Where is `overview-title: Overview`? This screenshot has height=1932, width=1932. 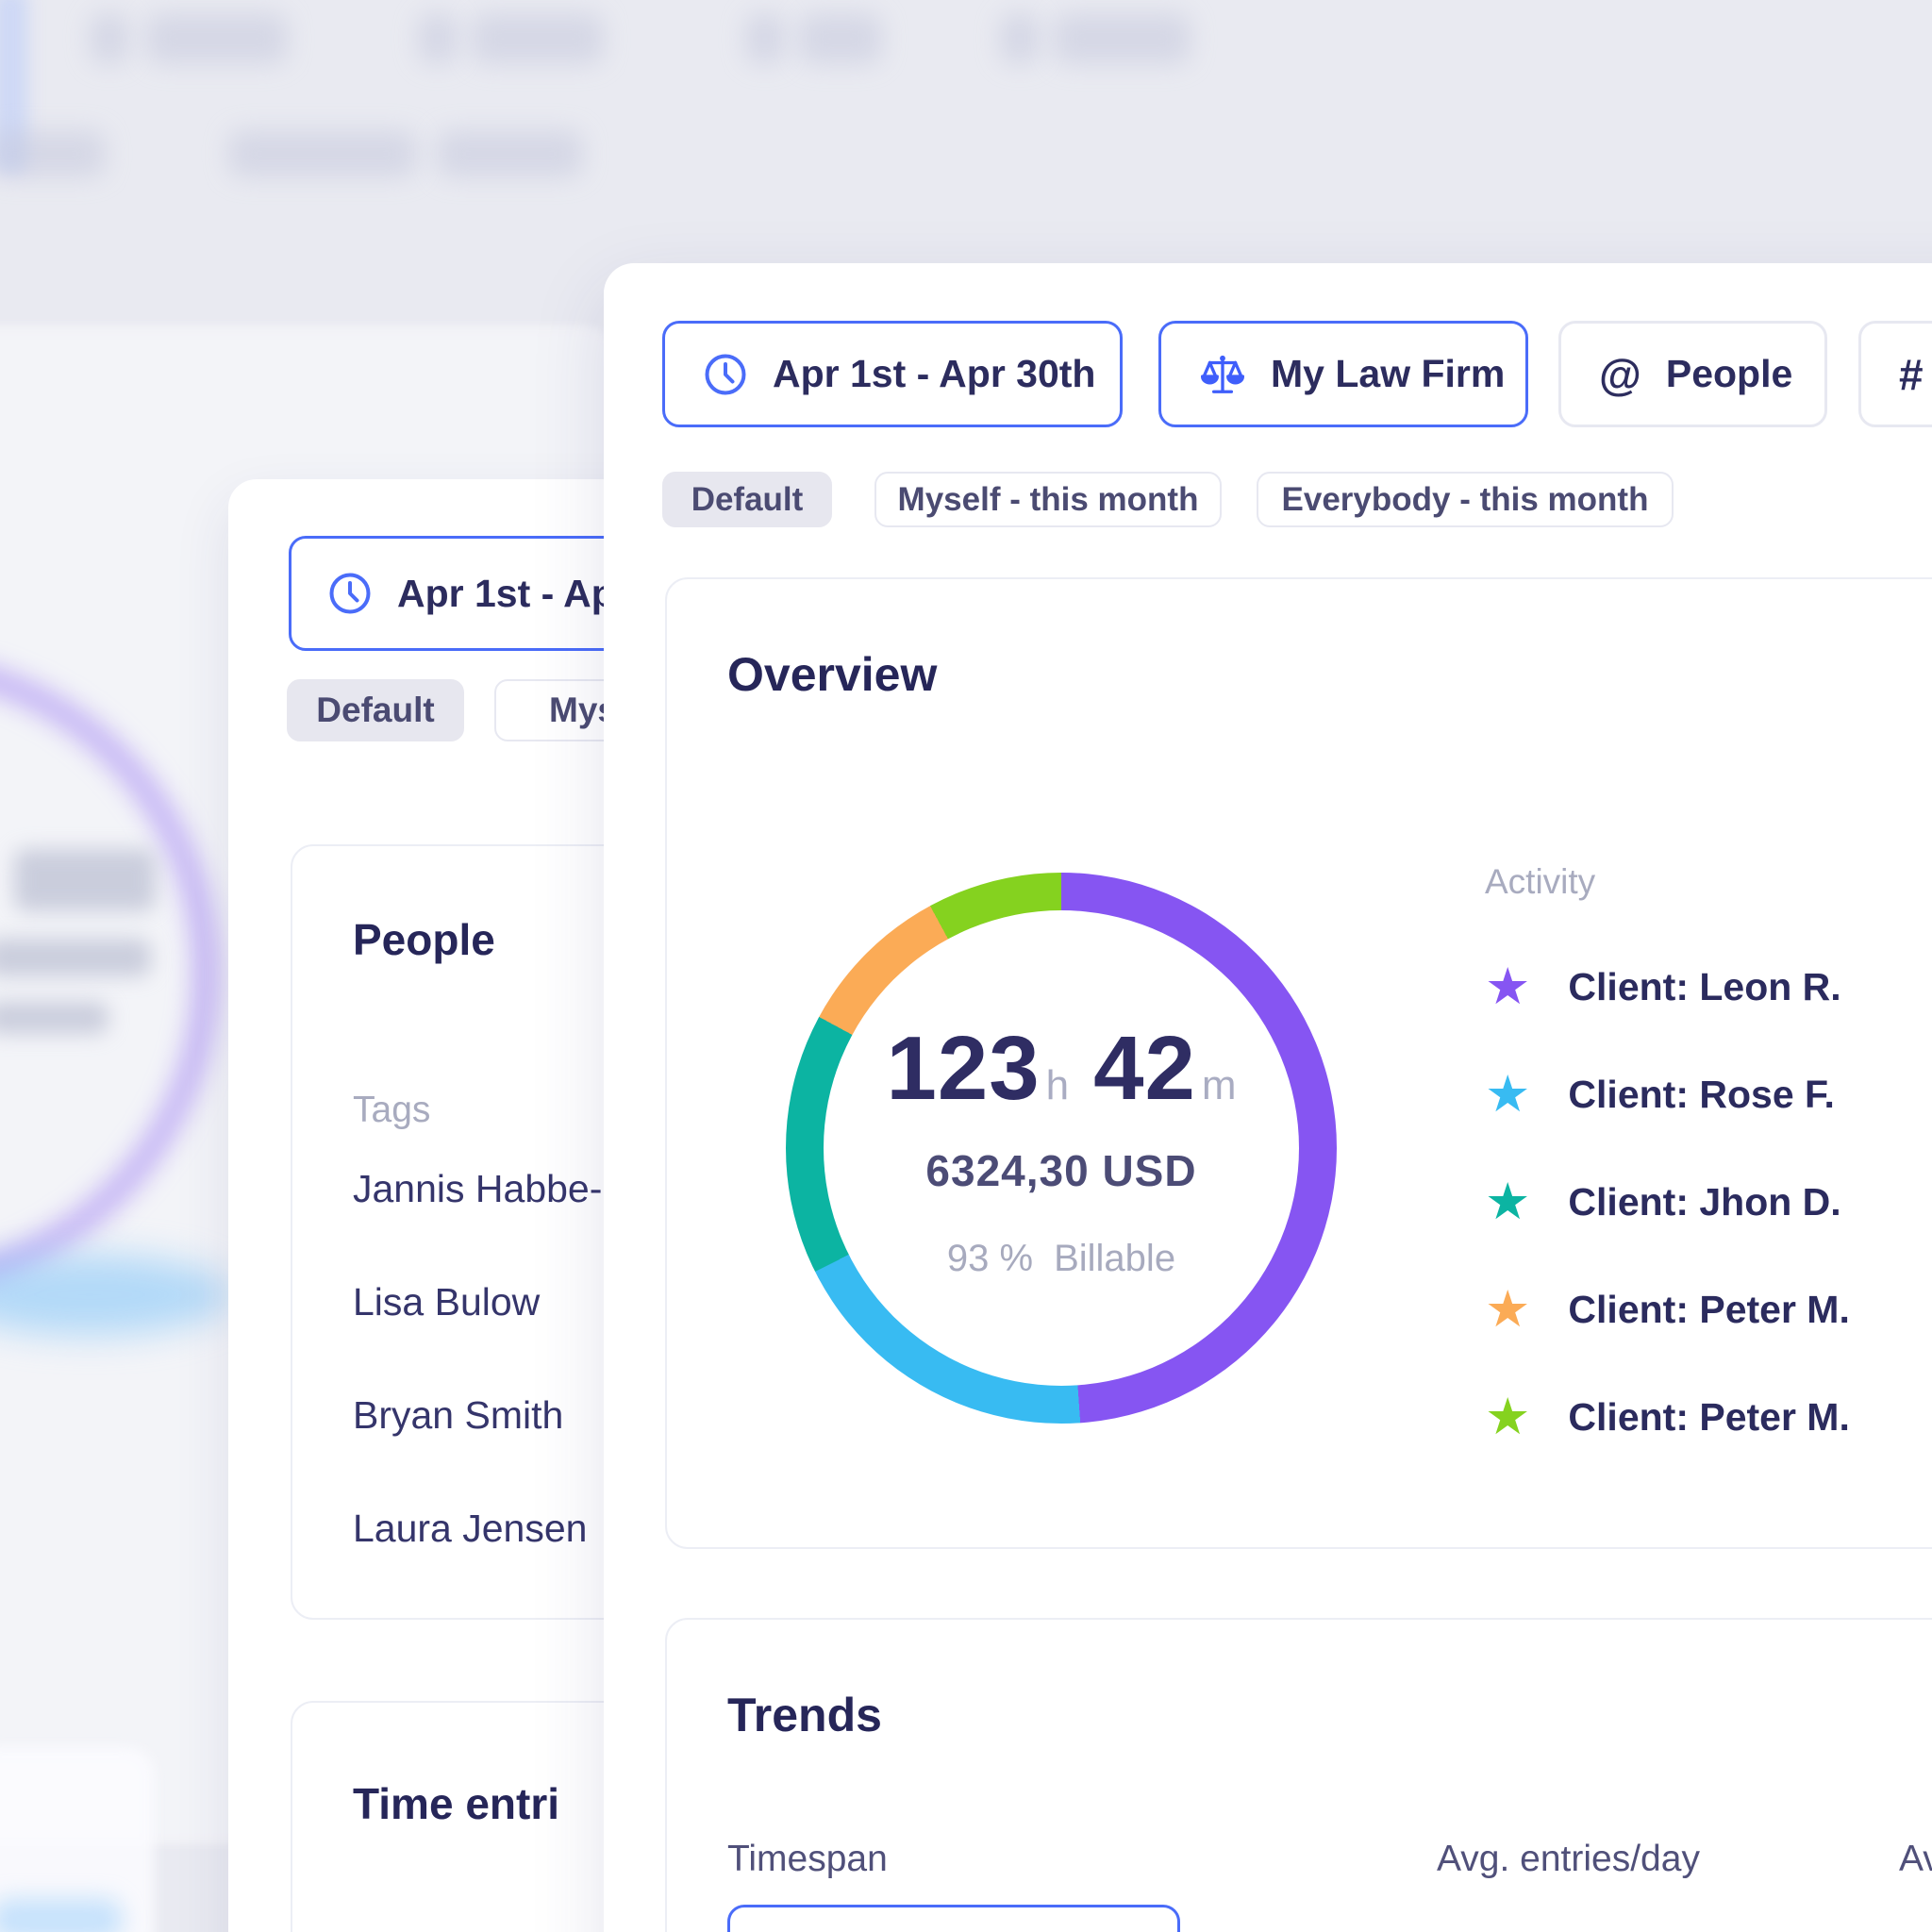
overview-title: Overview is located at coordinates (833, 675).